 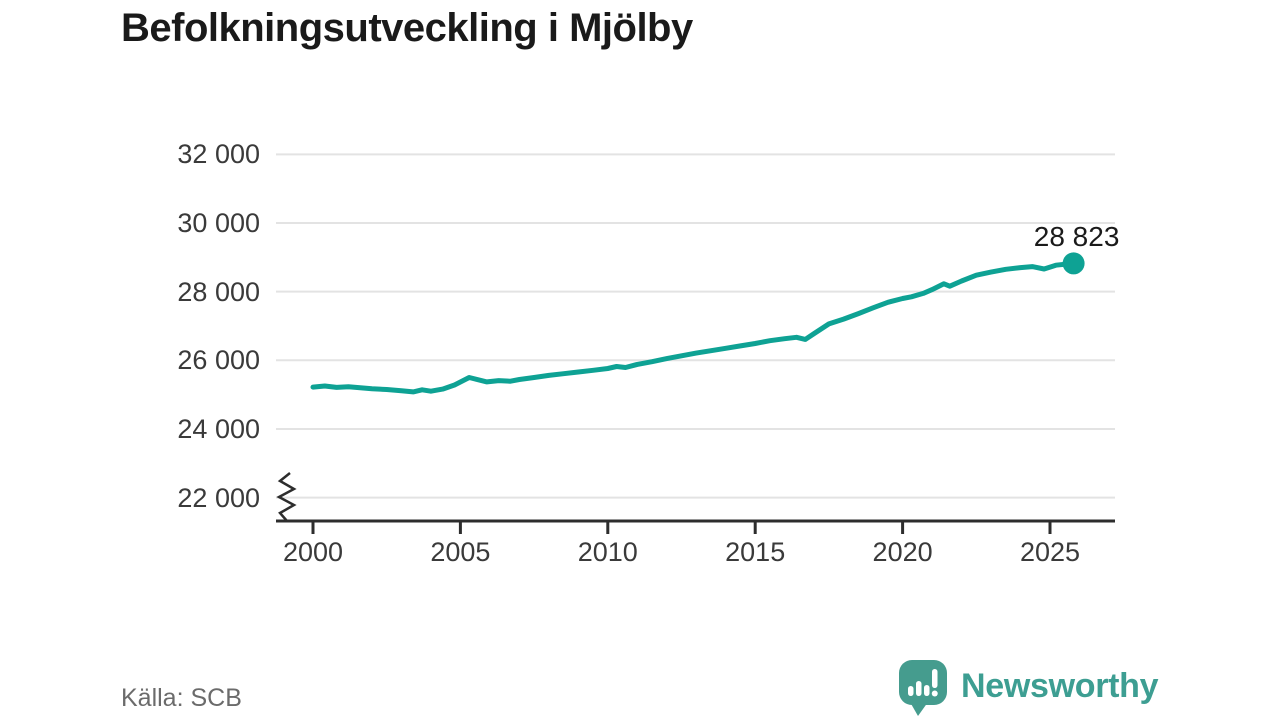 What do you see at coordinates (218, 291) in the screenshot?
I see `y-axis-label: 28 000` at bounding box center [218, 291].